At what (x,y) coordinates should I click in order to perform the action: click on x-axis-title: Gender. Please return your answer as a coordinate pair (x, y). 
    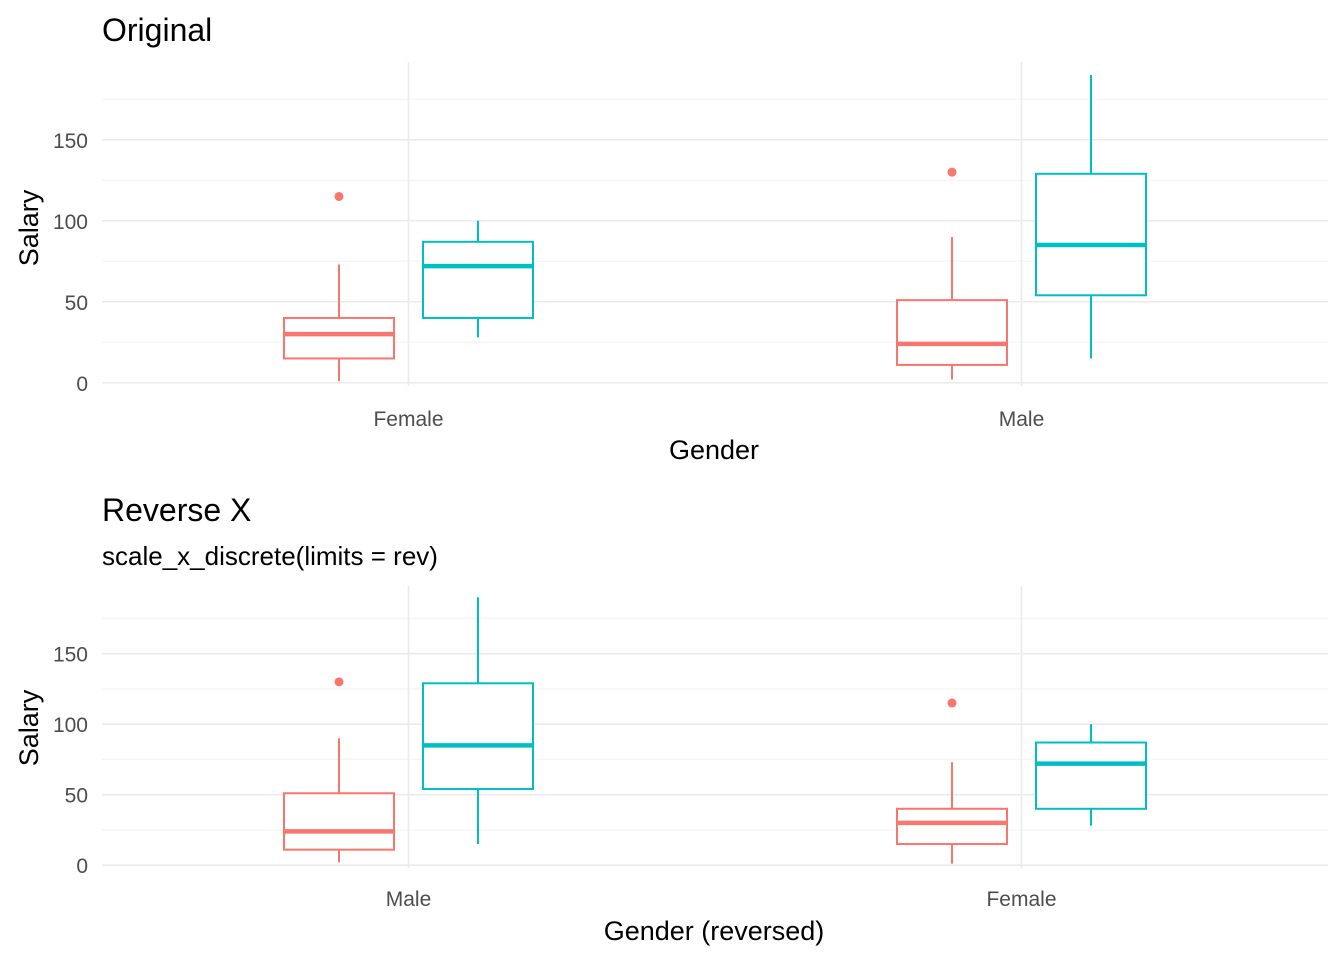
    Looking at the image, I should click on (714, 450).